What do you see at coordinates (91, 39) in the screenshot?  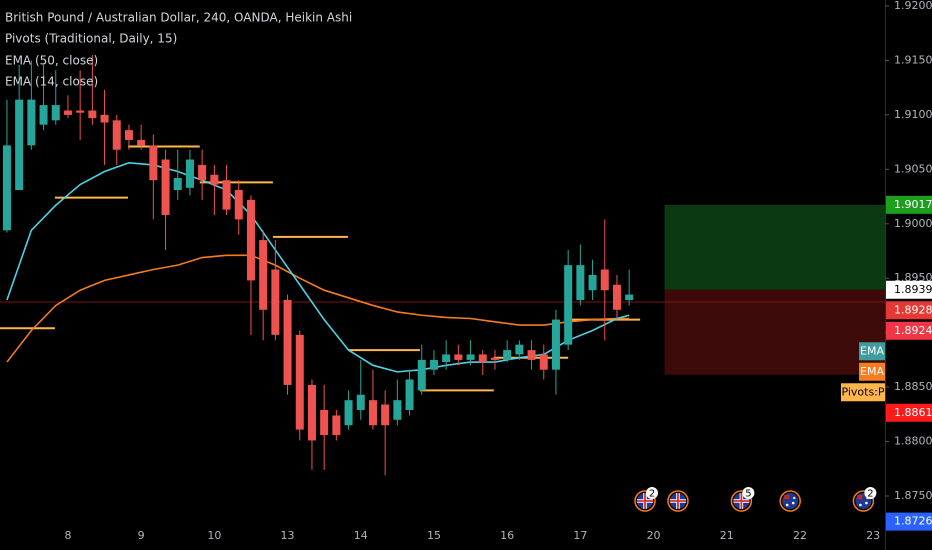 I see `legend-entry: Pivots (Traditional, Daily, 15)` at bounding box center [91, 39].